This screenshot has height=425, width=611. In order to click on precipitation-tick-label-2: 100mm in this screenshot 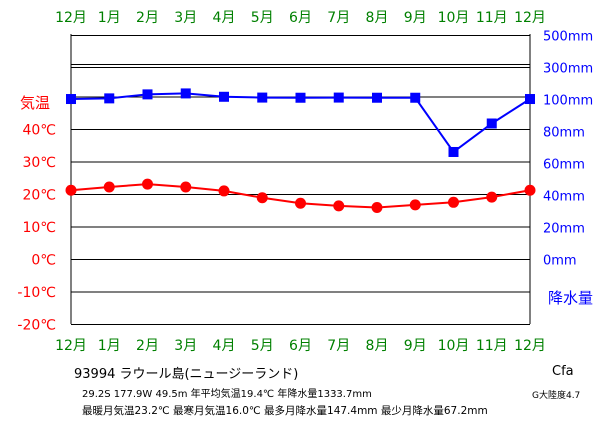, I will do `click(568, 101)`.